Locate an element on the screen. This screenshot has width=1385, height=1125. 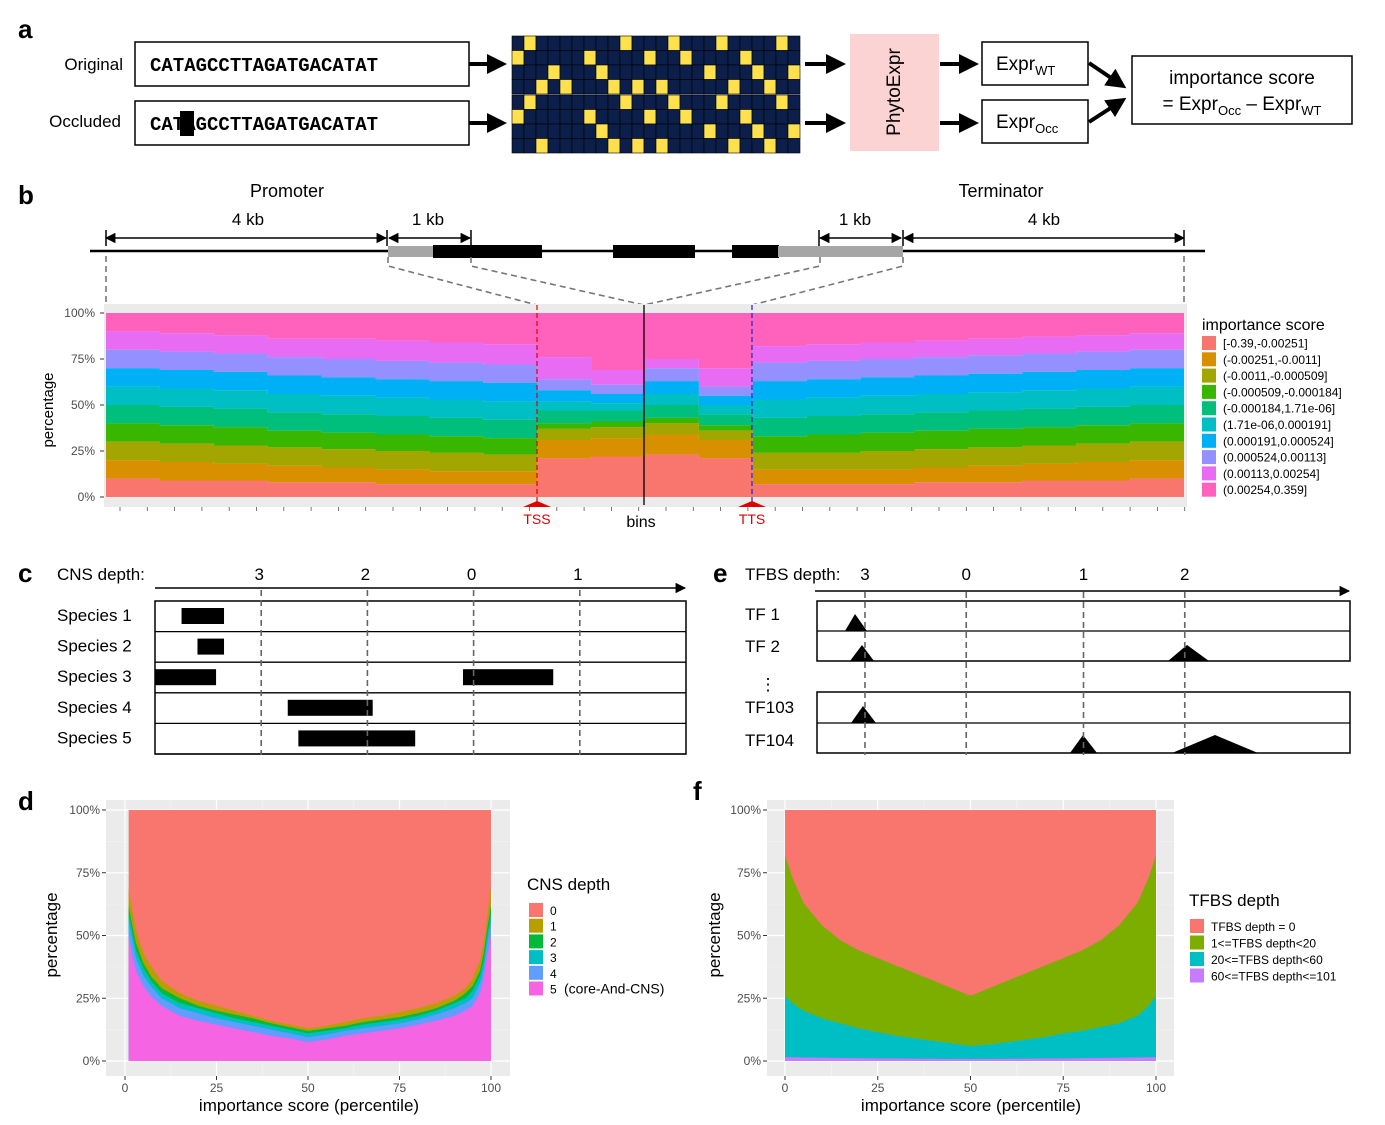
stacked-area-b is located at coordinates (645, 405).